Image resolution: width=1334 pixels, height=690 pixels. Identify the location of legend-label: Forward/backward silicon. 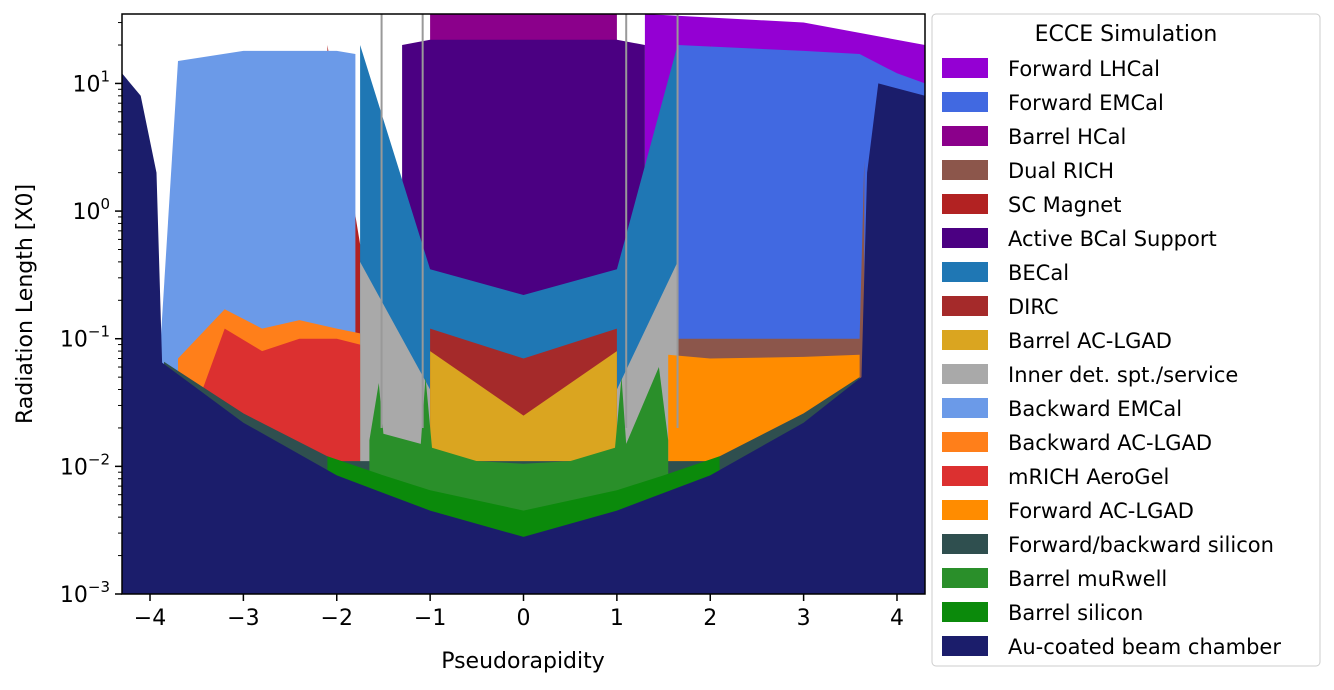
(1141, 545).